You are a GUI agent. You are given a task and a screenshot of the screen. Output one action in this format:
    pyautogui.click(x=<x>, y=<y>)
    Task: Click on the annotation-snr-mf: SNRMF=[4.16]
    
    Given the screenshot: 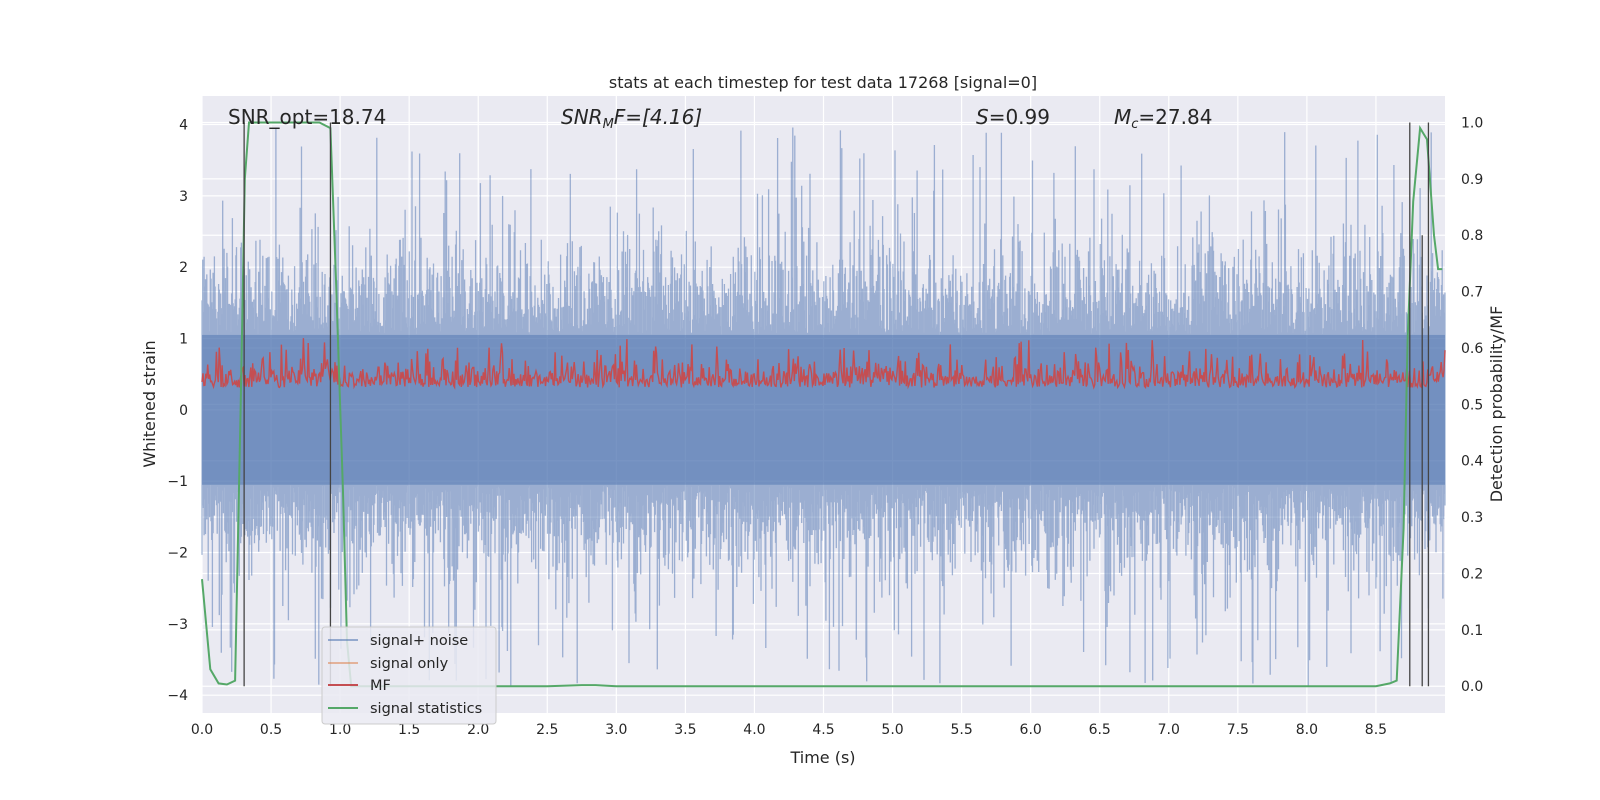 What is the action you would take?
    pyautogui.click(x=631, y=118)
    